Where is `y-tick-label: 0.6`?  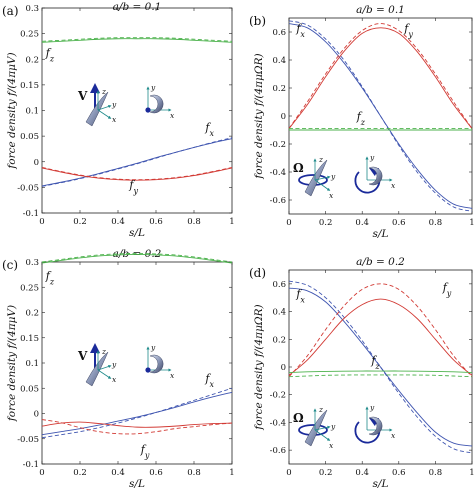 y-tick-label: 0.6 is located at coordinates (279, 33).